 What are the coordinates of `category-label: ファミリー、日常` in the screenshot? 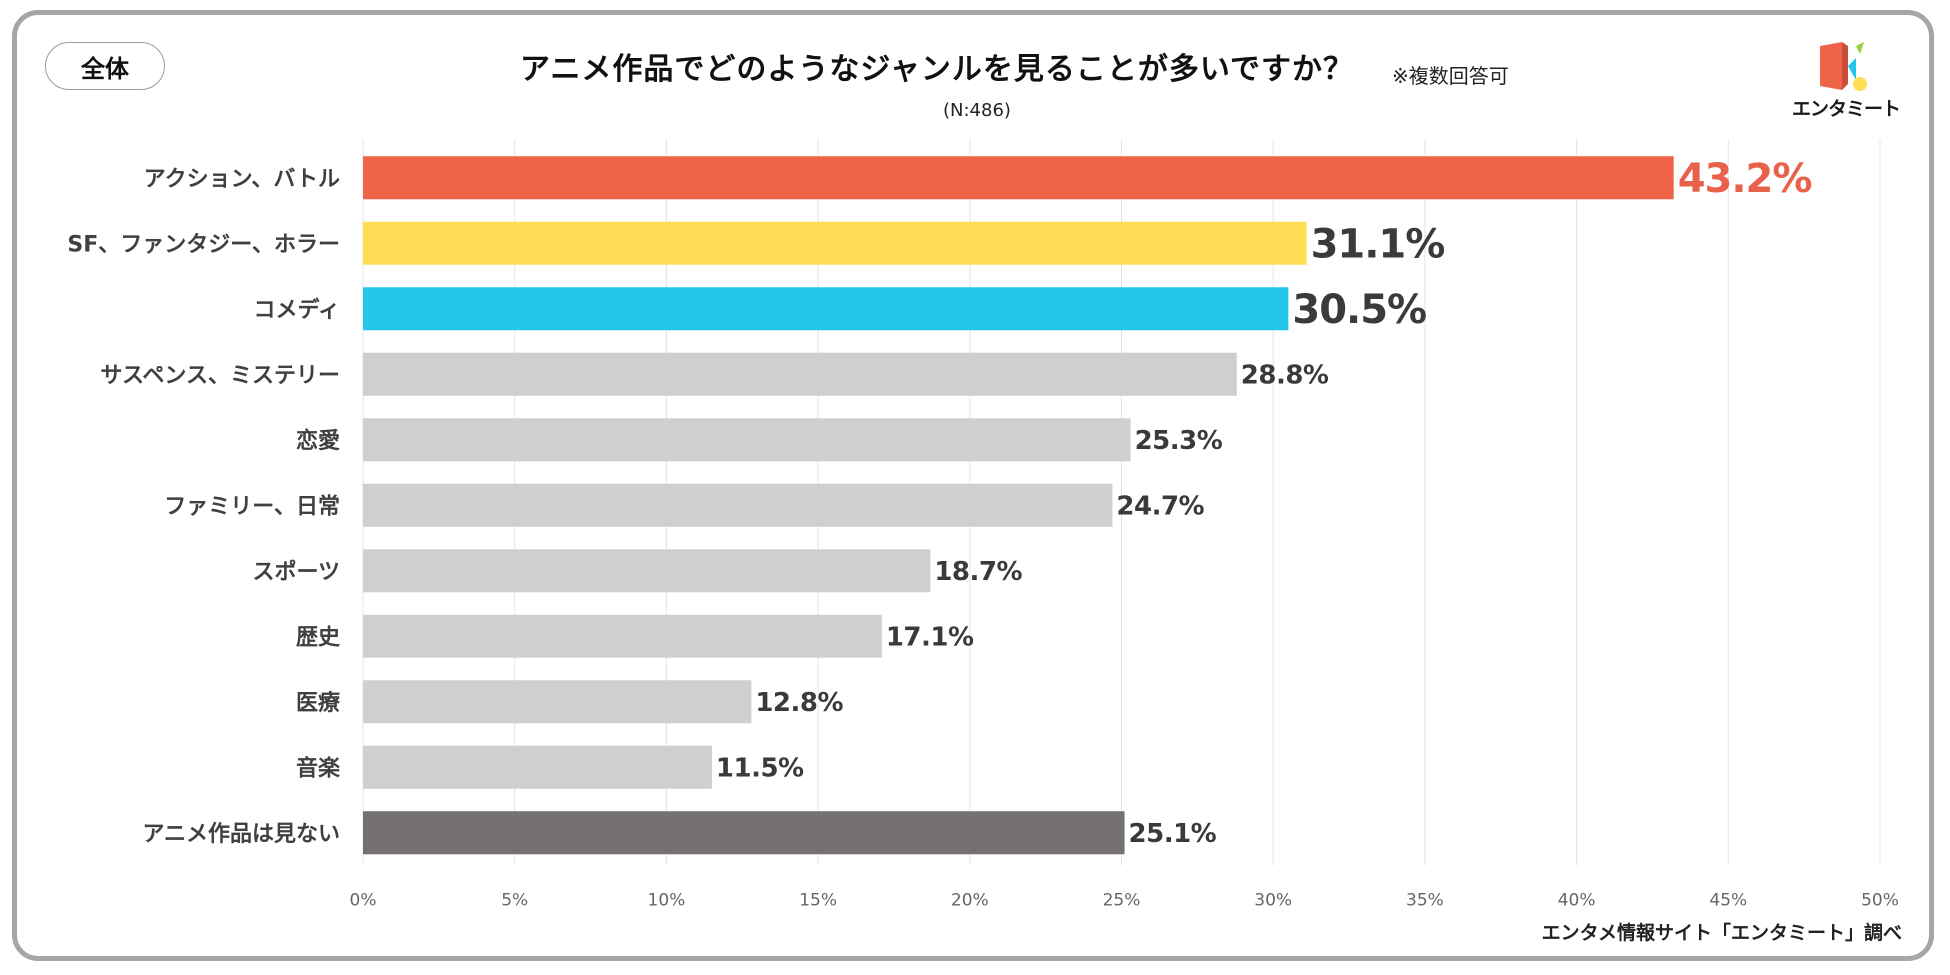 It's located at (252, 506).